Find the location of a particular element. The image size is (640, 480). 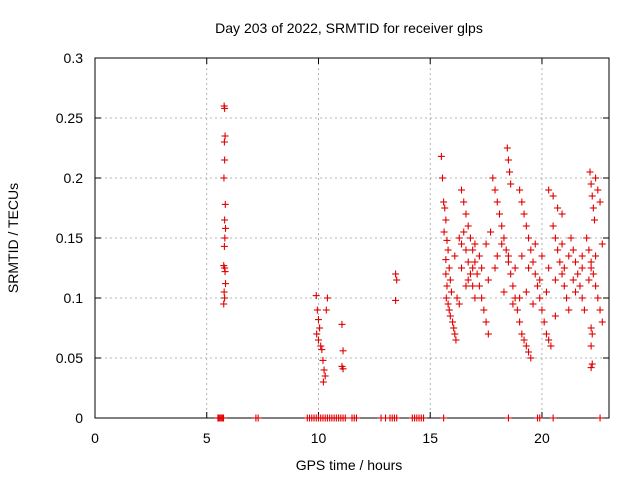

x-tick-label: 15 is located at coordinates (430, 438).